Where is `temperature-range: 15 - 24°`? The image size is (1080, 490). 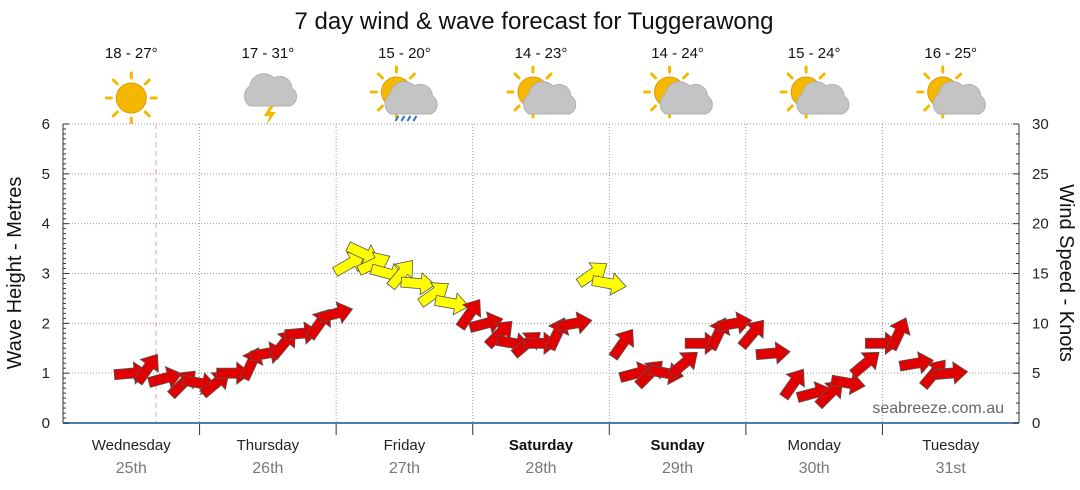 temperature-range: 15 - 24° is located at coordinates (814, 53).